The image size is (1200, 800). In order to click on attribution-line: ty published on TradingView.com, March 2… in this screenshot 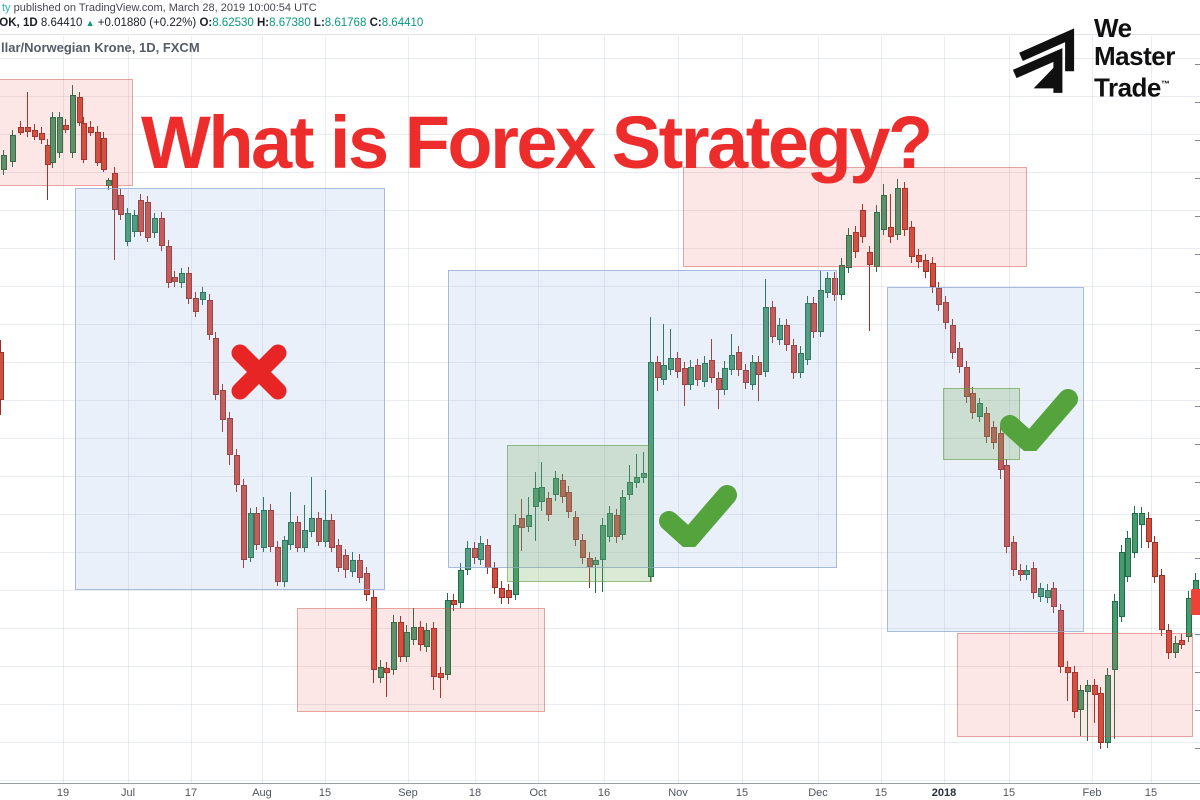, I will do `click(159, 8)`.